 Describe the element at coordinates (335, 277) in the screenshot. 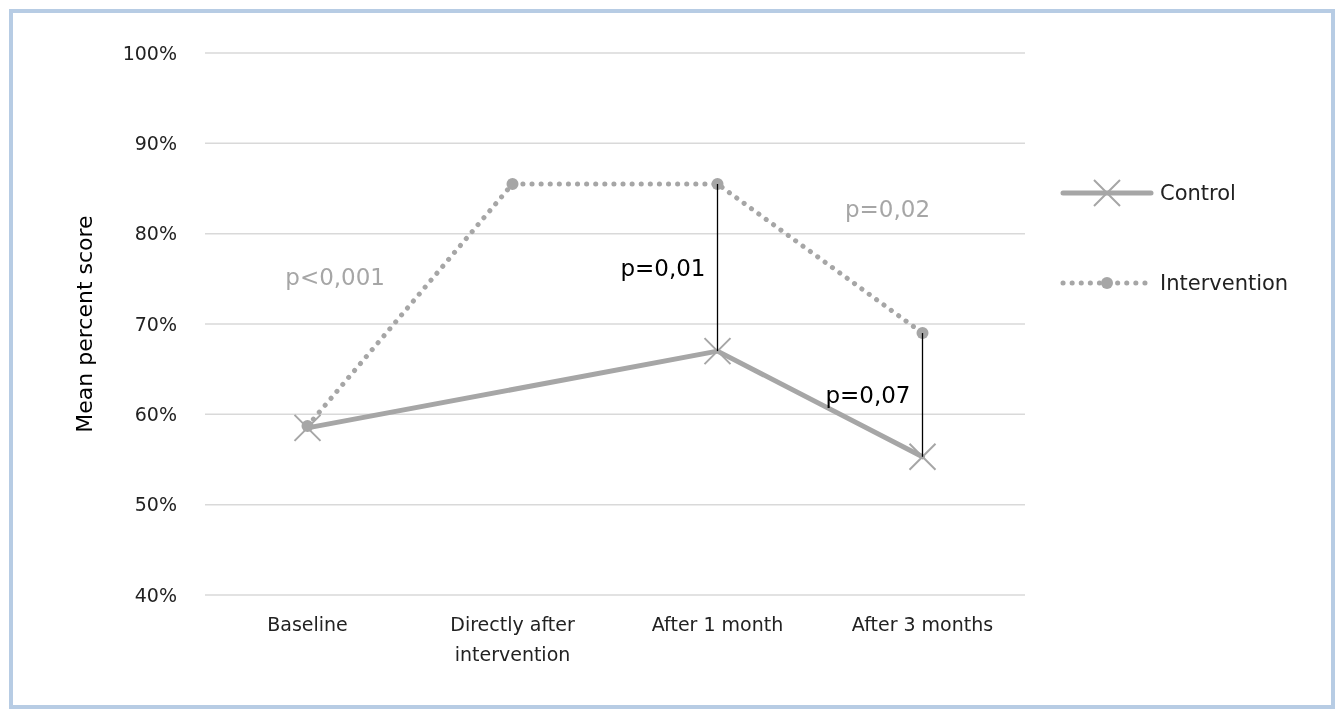

I see `annotation: p<0,001` at that location.